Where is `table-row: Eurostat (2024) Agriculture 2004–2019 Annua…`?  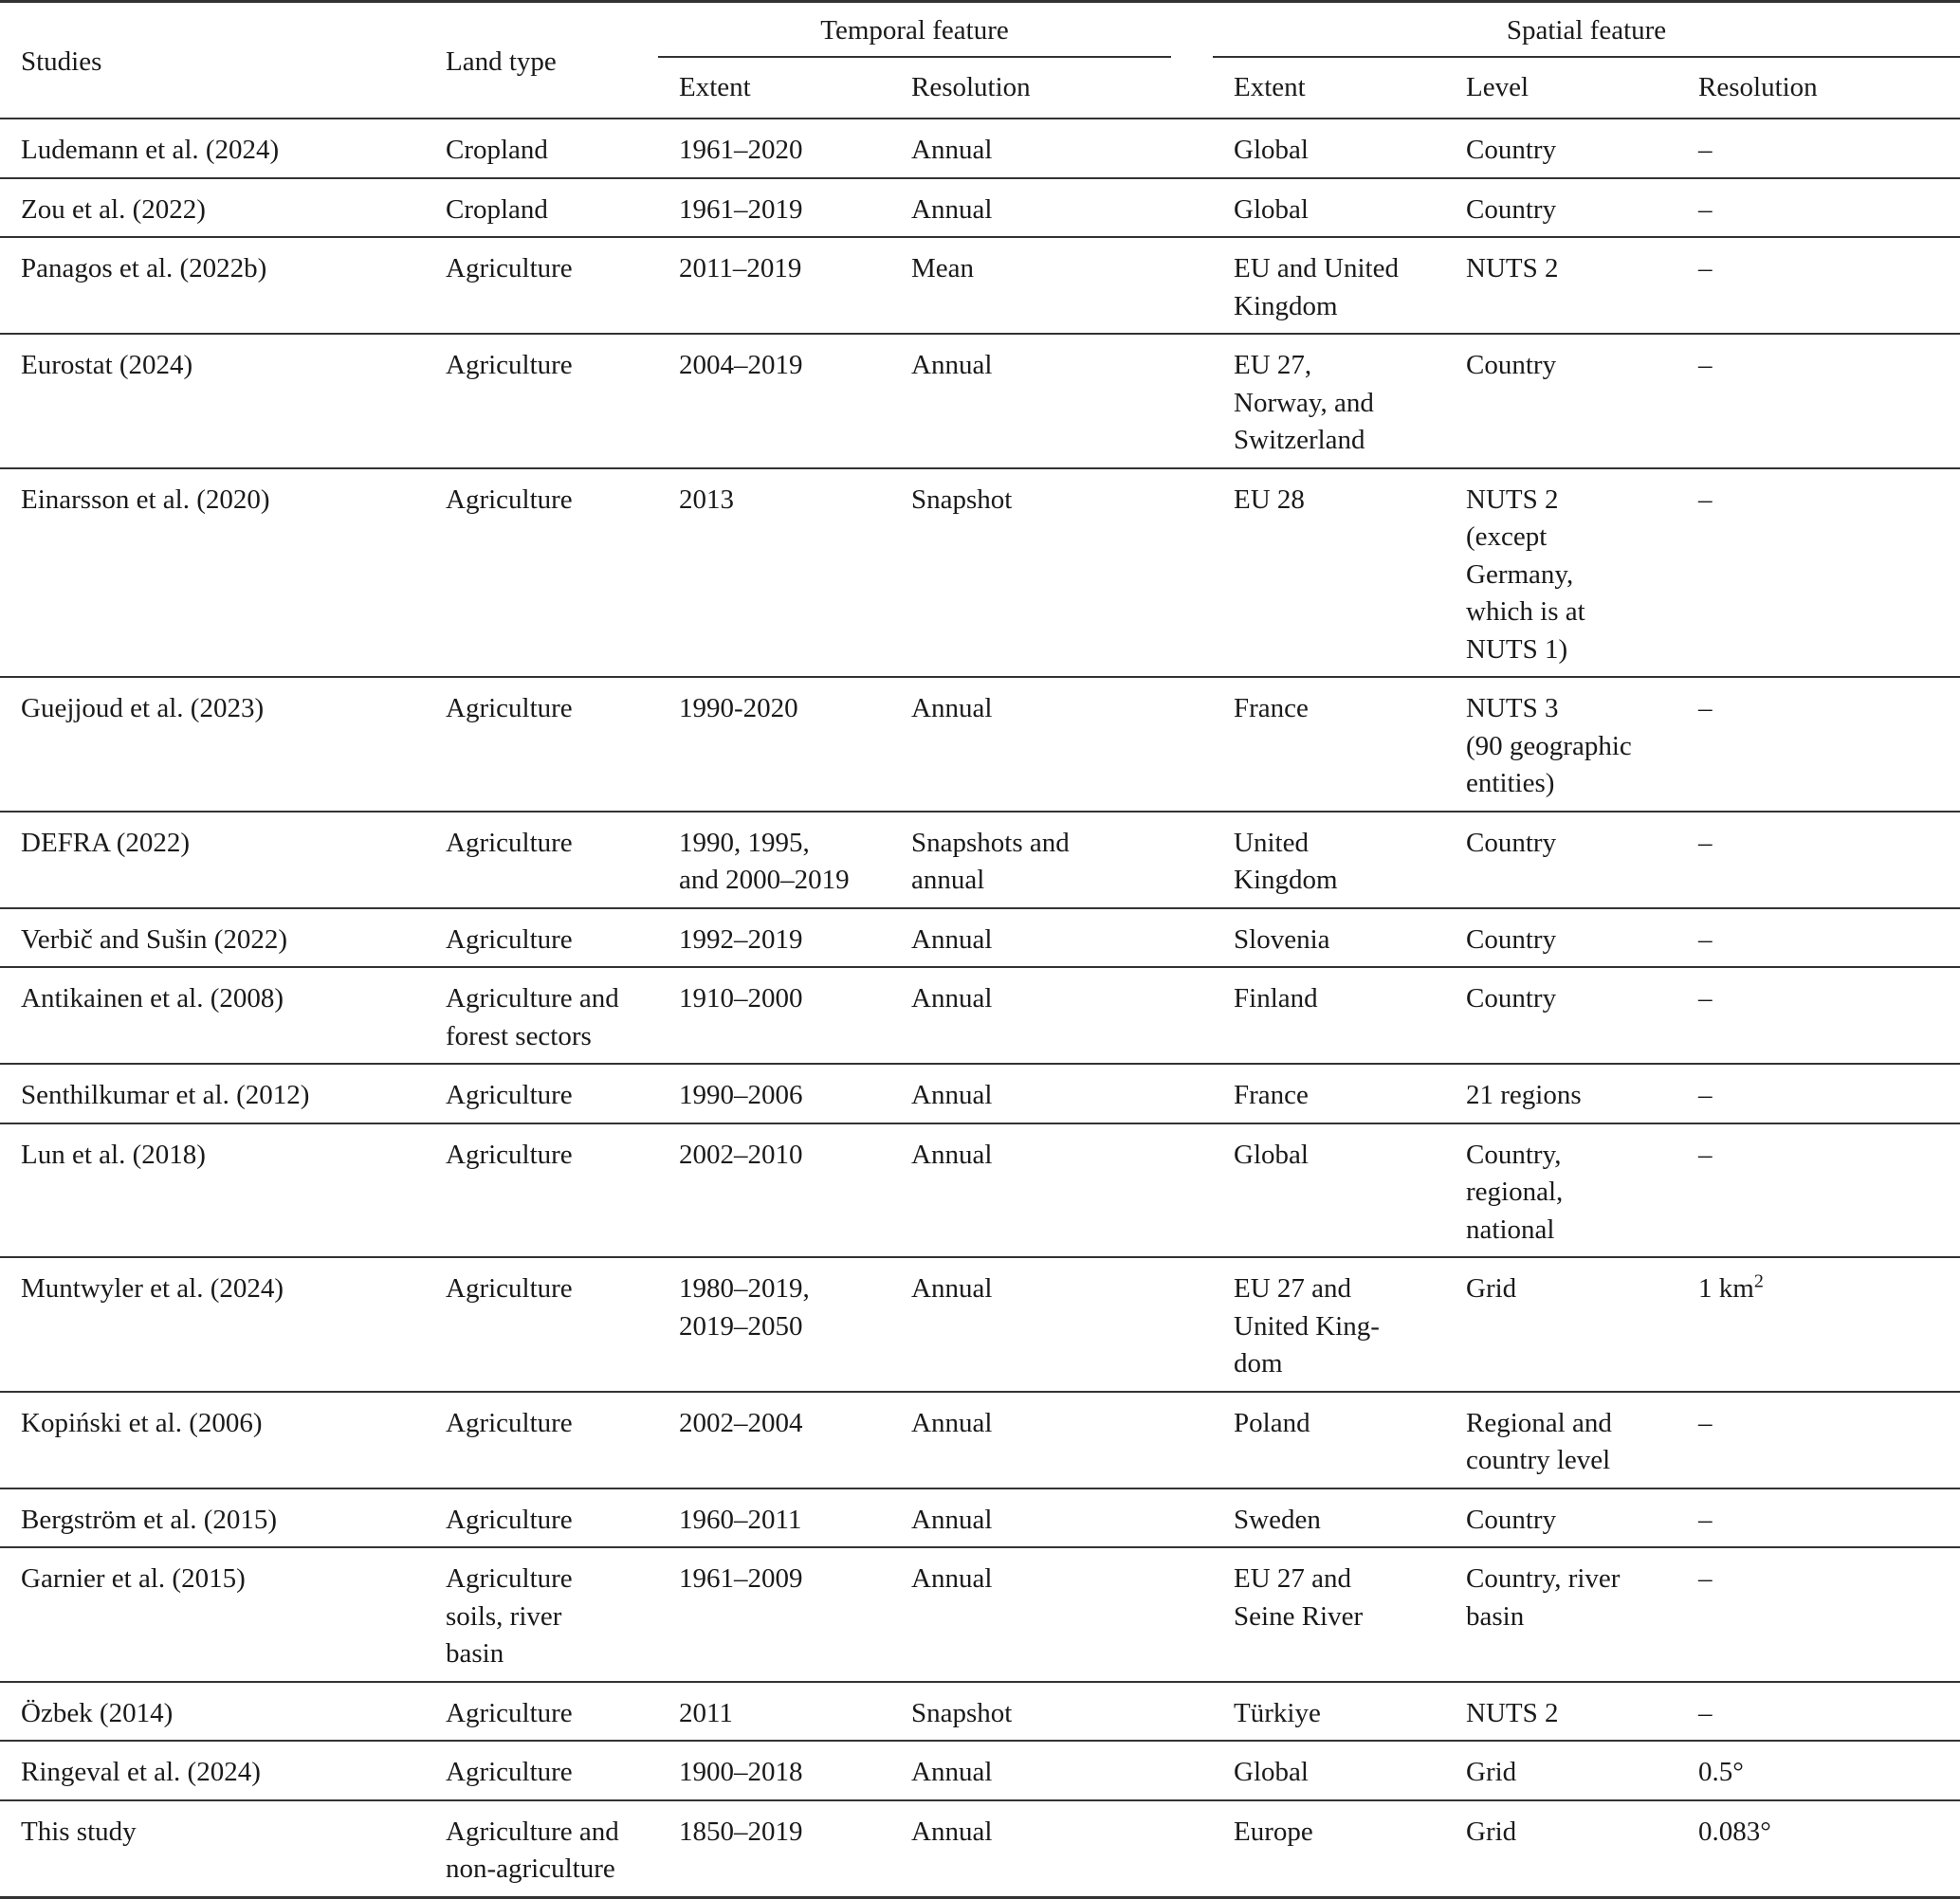
table-row: Eurostat (2024) Agriculture 2004–2019 Annua… is located at coordinates (980, 401).